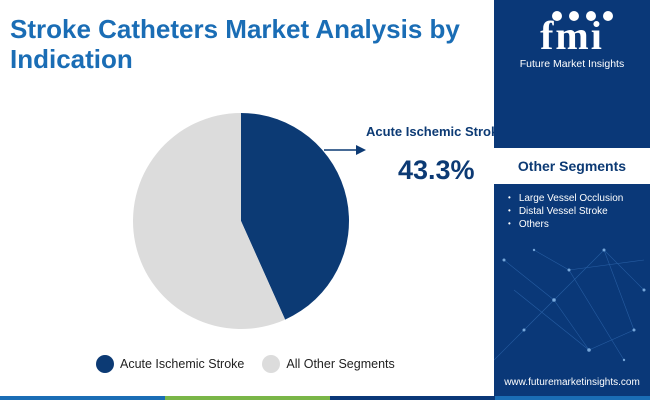  Describe the element at coordinates (345, 150) in the screenshot. I see `callout-arrow` at that location.